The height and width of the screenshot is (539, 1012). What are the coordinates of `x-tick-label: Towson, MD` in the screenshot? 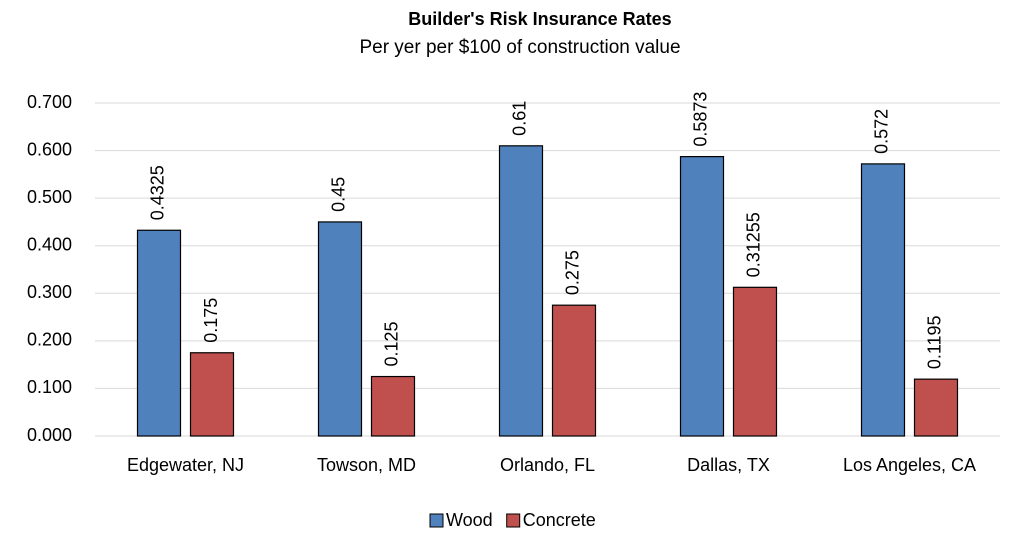 It's located at (366, 465).